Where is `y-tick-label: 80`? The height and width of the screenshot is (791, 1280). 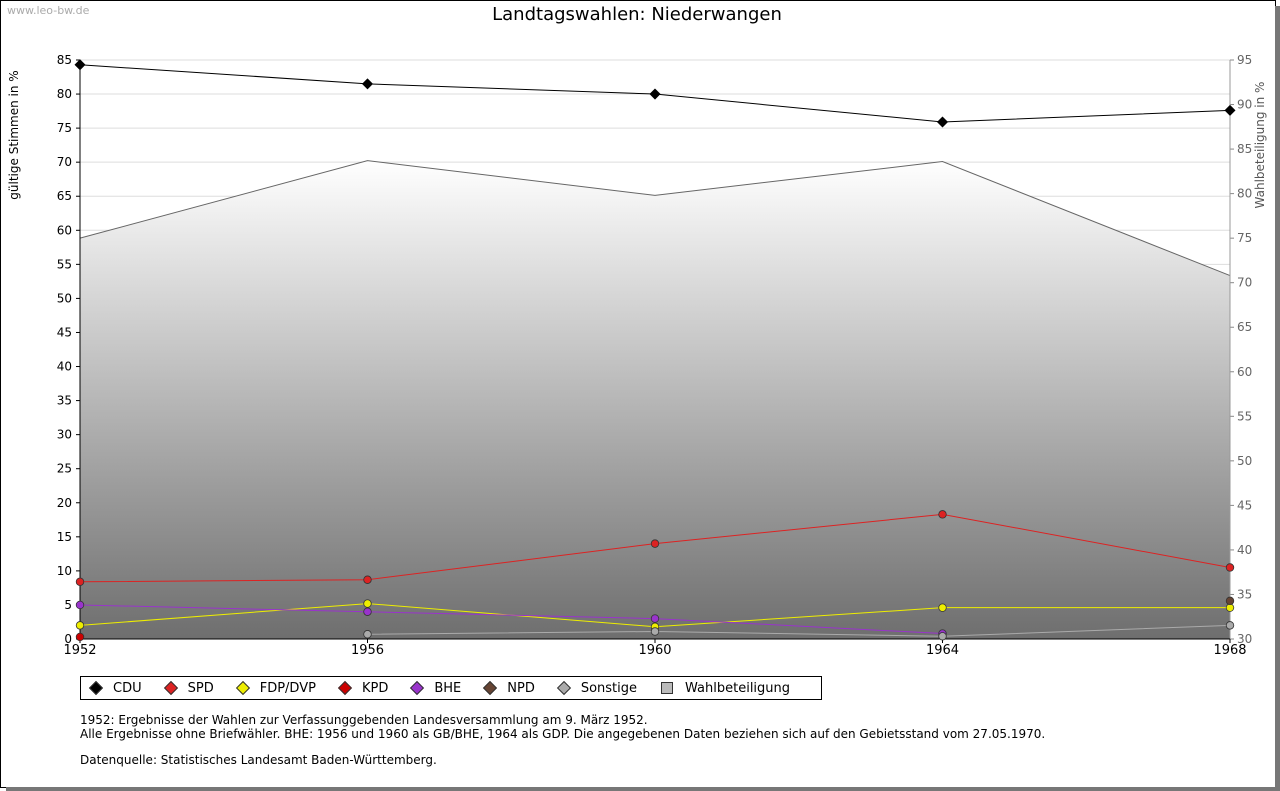 y-tick-label: 80 is located at coordinates (64, 94).